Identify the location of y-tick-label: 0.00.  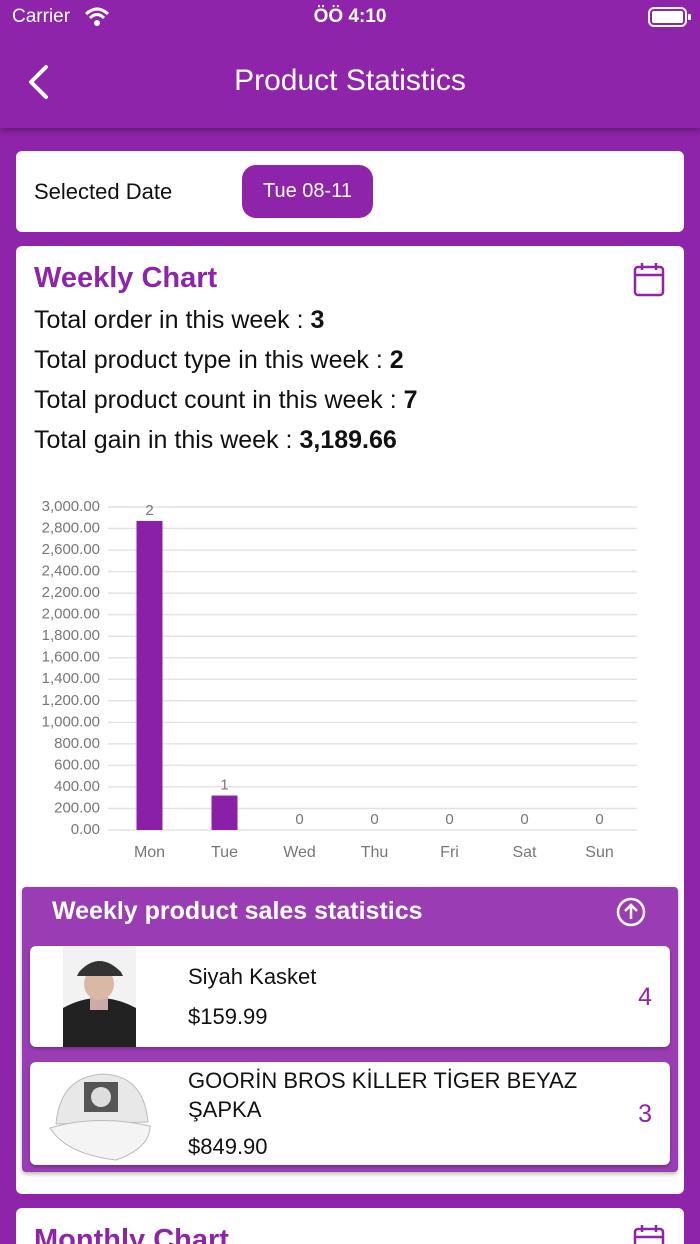
(85, 829).